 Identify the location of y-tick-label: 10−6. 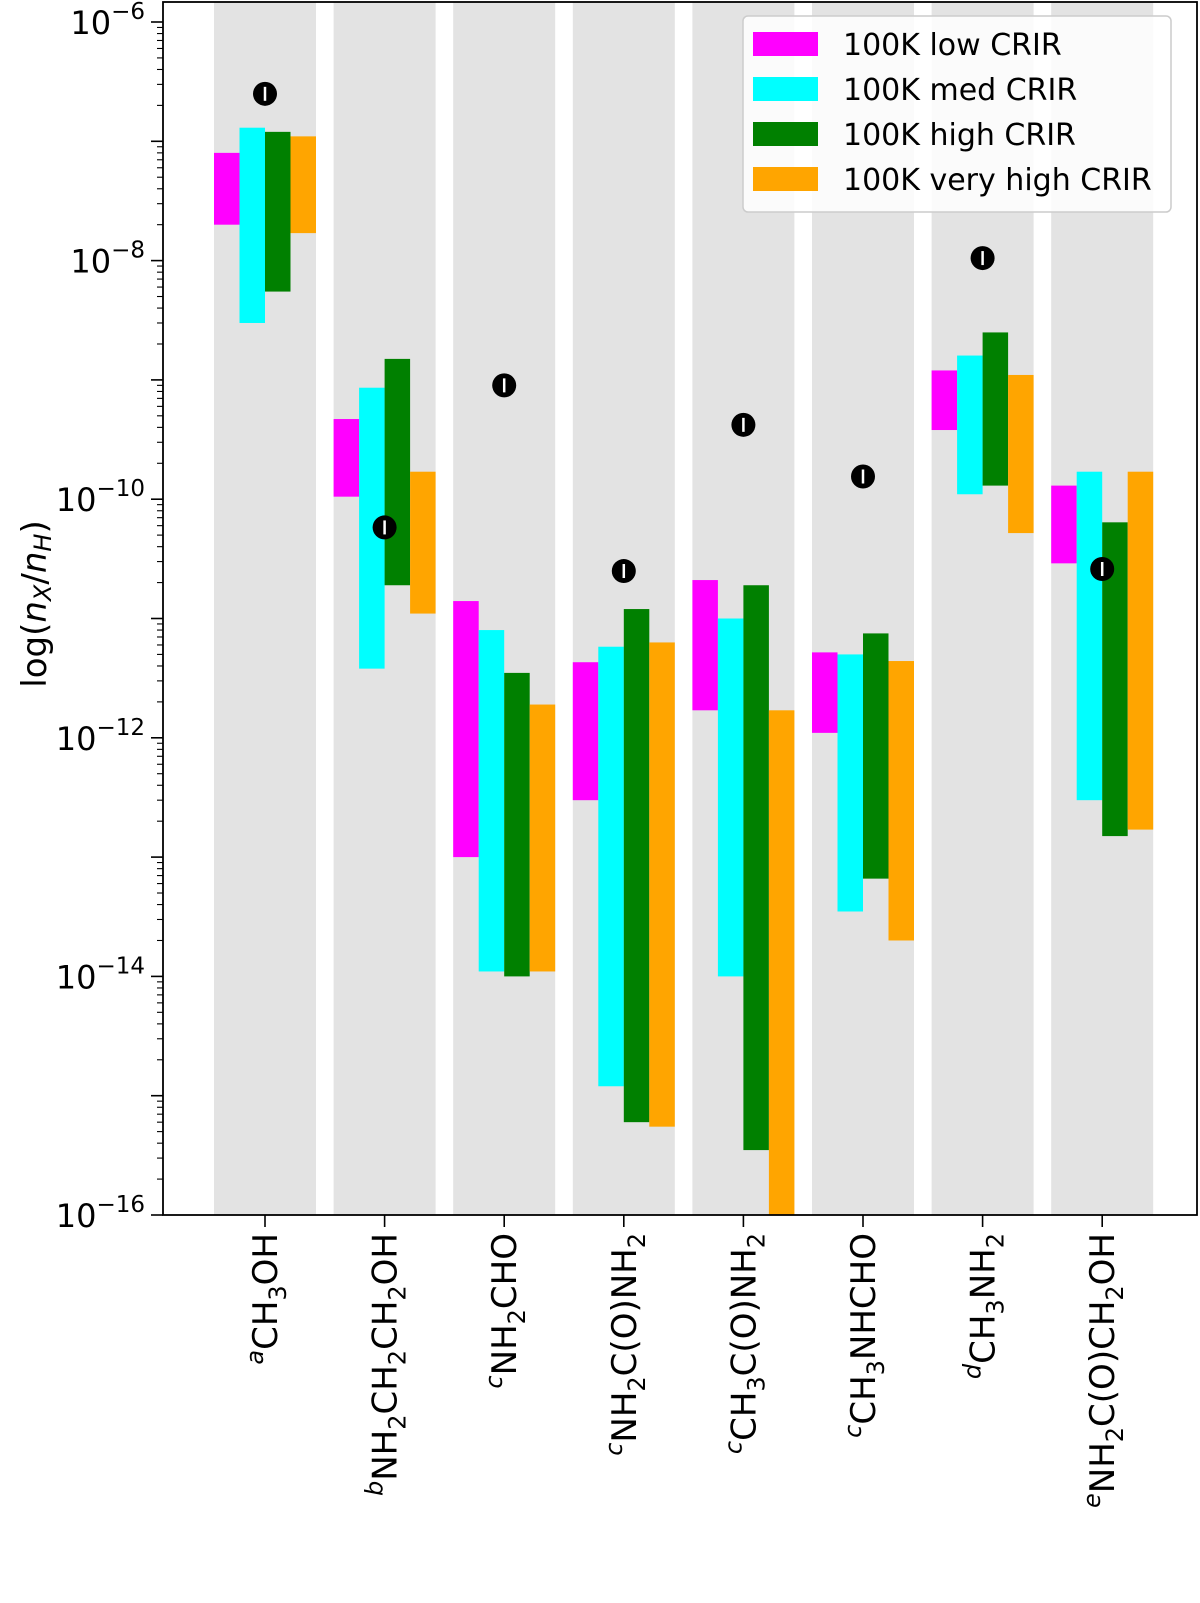
(107, 21).